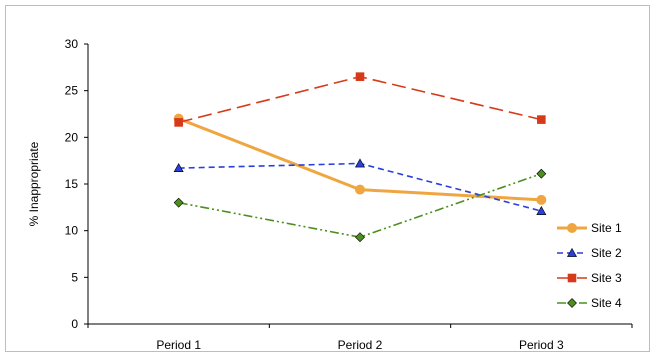 The width and height of the screenshot is (656, 357). I want to click on legend-label-1: Site 1, so click(606, 228).